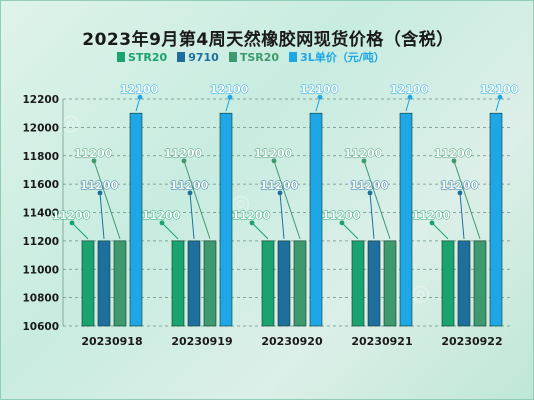 The height and width of the screenshot is (401, 534). I want to click on y-tick-label: 11600, so click(40, 185).